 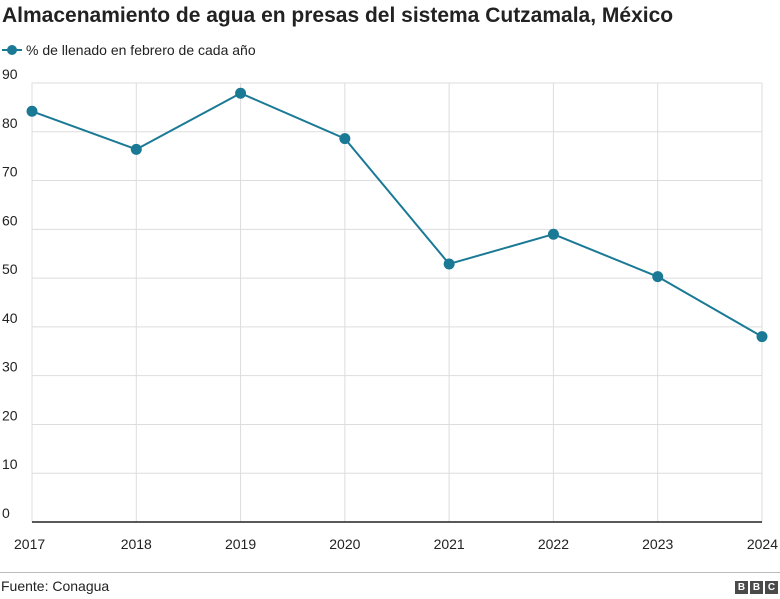 What do you see at coordinates (10, 367) in the screenshot?
I see `y-tick-label: 30` at bounding box center [10, 367].